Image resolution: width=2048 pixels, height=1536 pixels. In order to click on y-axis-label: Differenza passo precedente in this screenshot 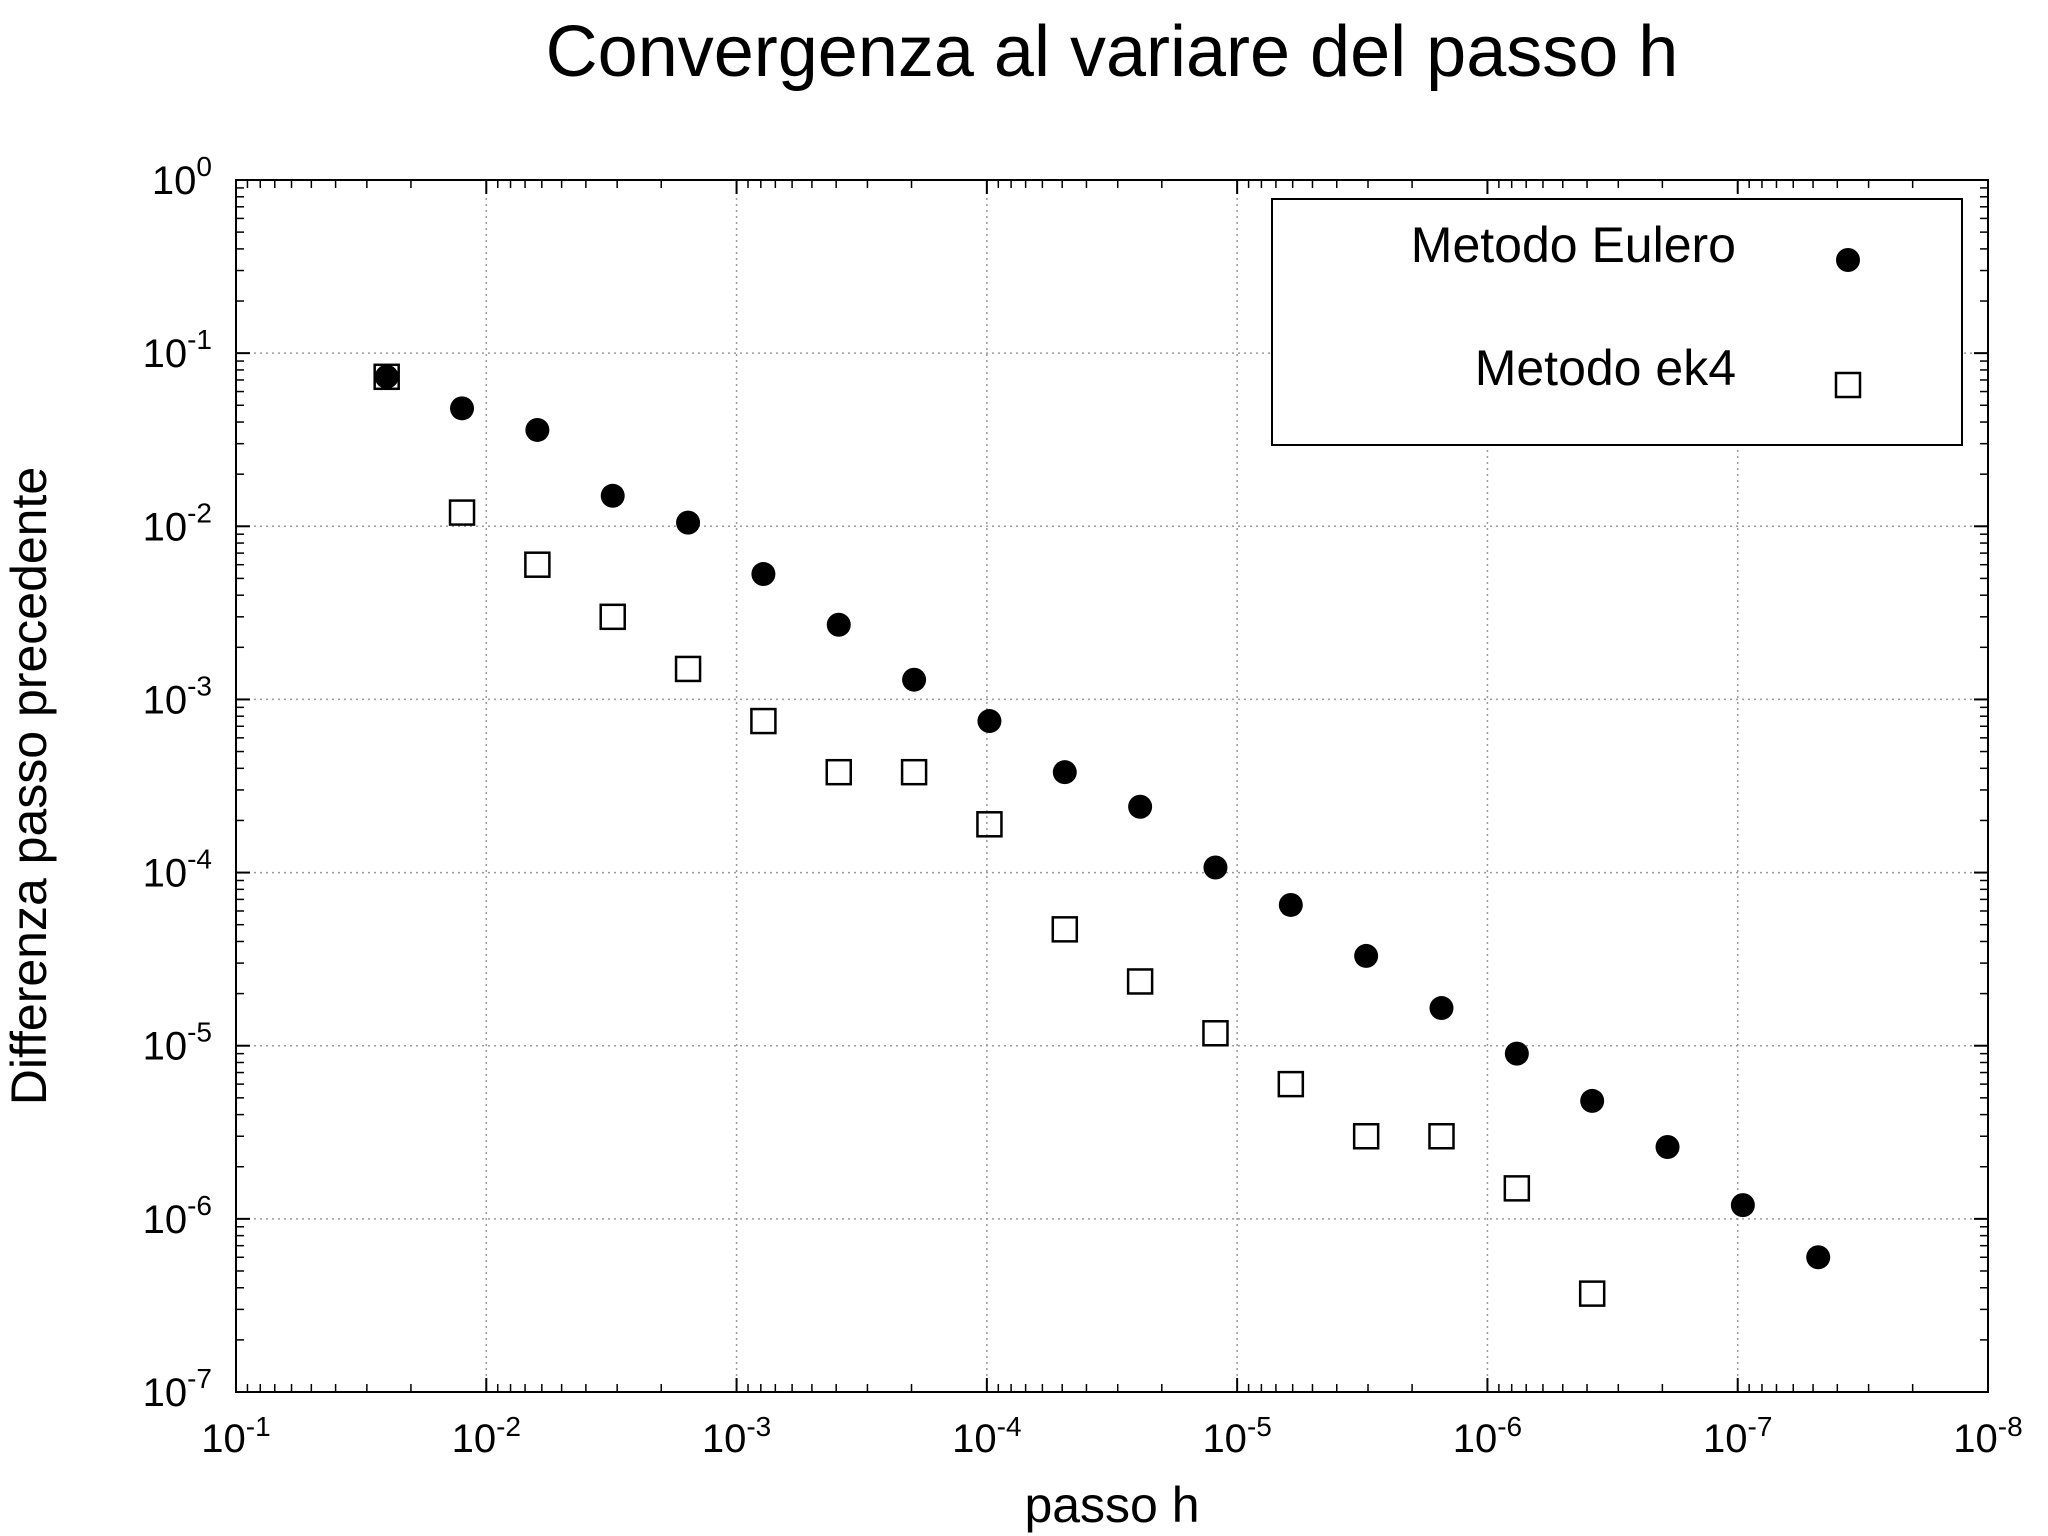, I will do `click(29, 786)`.